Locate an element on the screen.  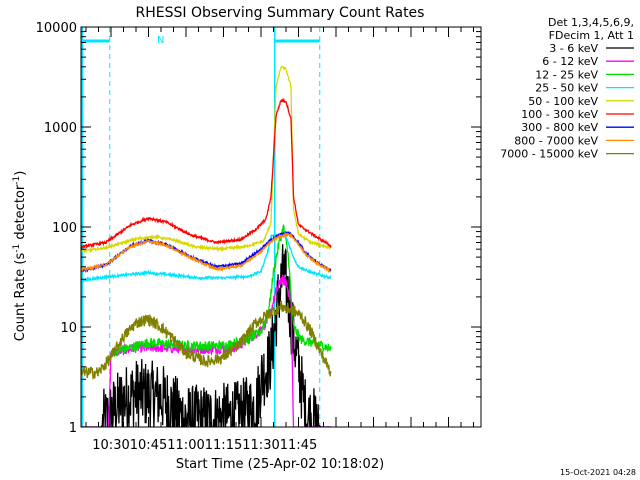
y-axis-label: Count Rate (s-1 detector-1) is located at coordinates (20, 256).